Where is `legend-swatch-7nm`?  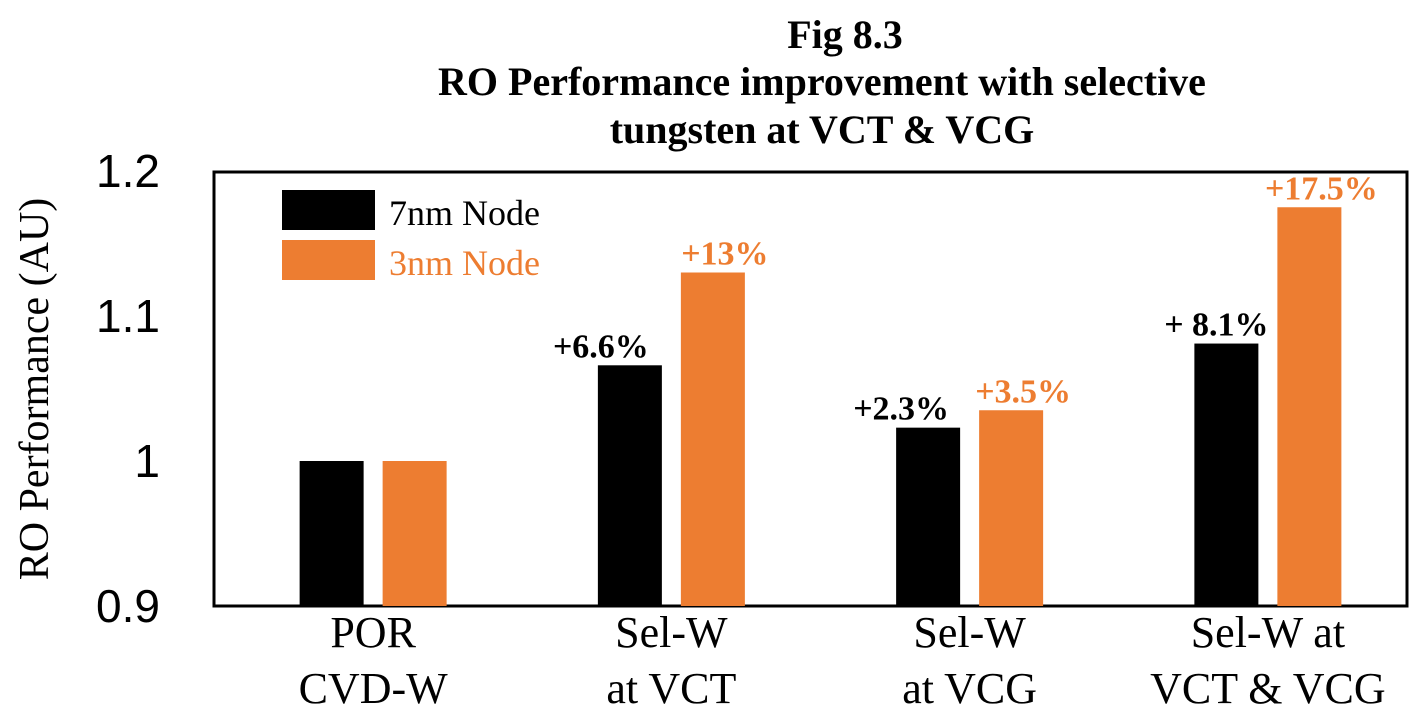
legend-swatch-7nm is located at coordinates (328, 210).